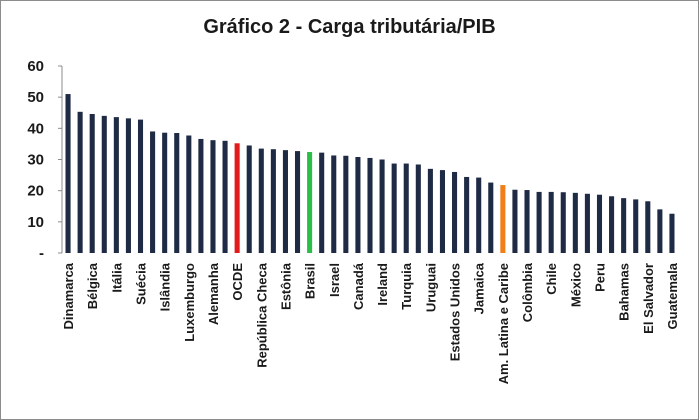 The image size is (699, 420). I want to click on x-tick-label: Luxemburgo, so click(189, 302).